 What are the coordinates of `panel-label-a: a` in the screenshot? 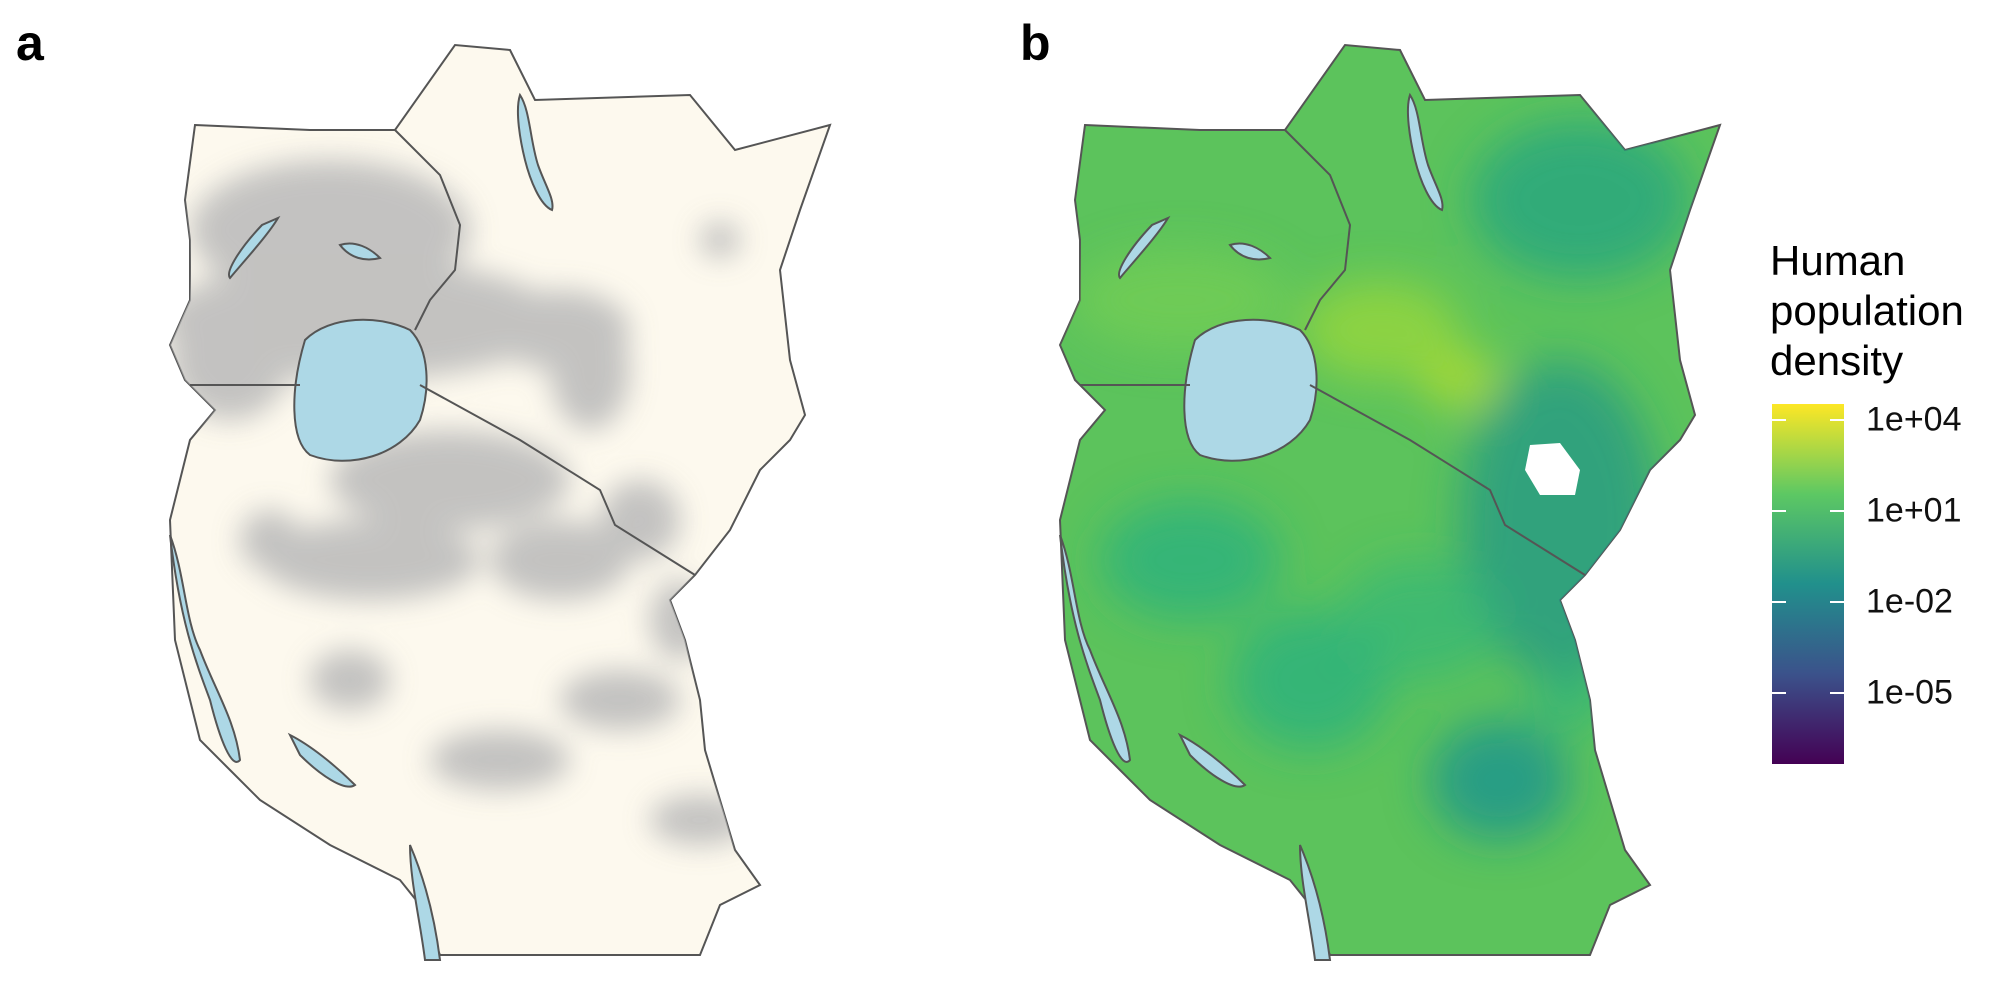 It's located at (30, 43).